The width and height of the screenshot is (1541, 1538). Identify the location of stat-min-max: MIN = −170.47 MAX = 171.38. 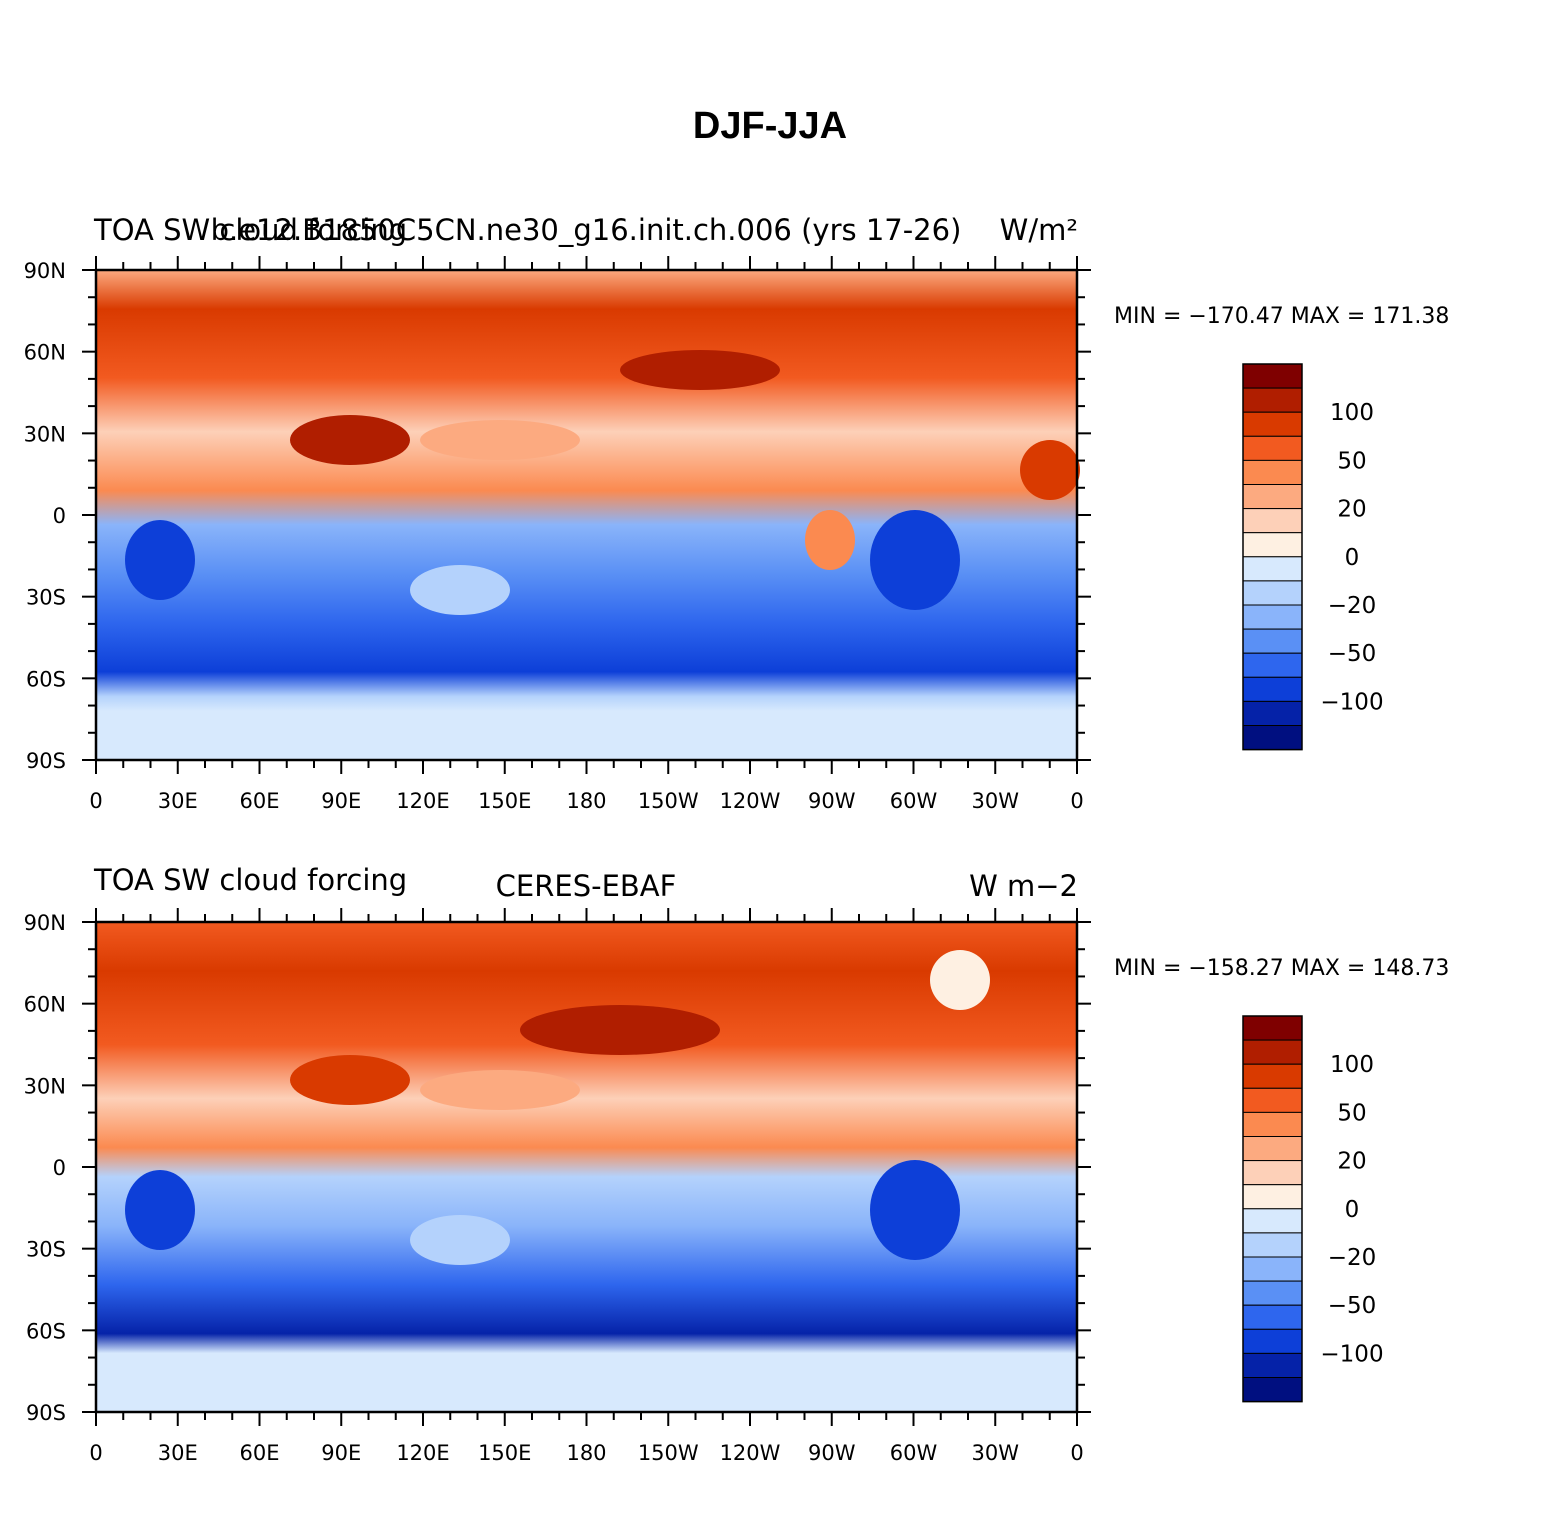
(1281, 316).